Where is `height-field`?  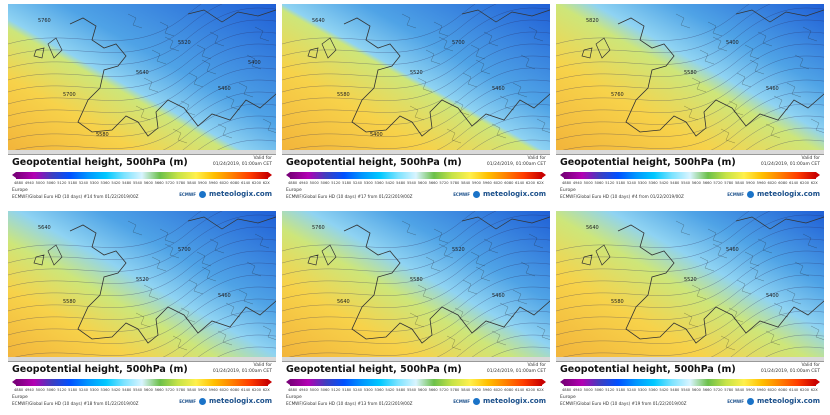 height-field is located at coordinates (690, 79).